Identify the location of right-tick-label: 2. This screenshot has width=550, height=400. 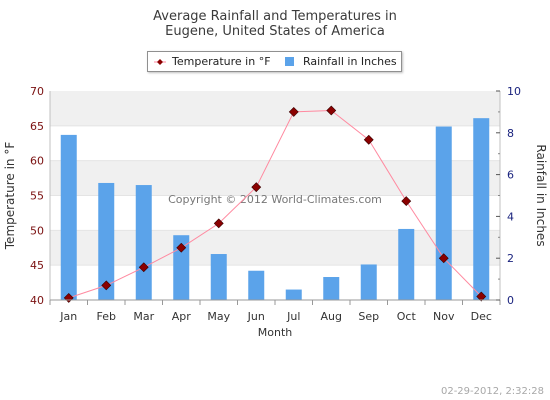
(510, 258).